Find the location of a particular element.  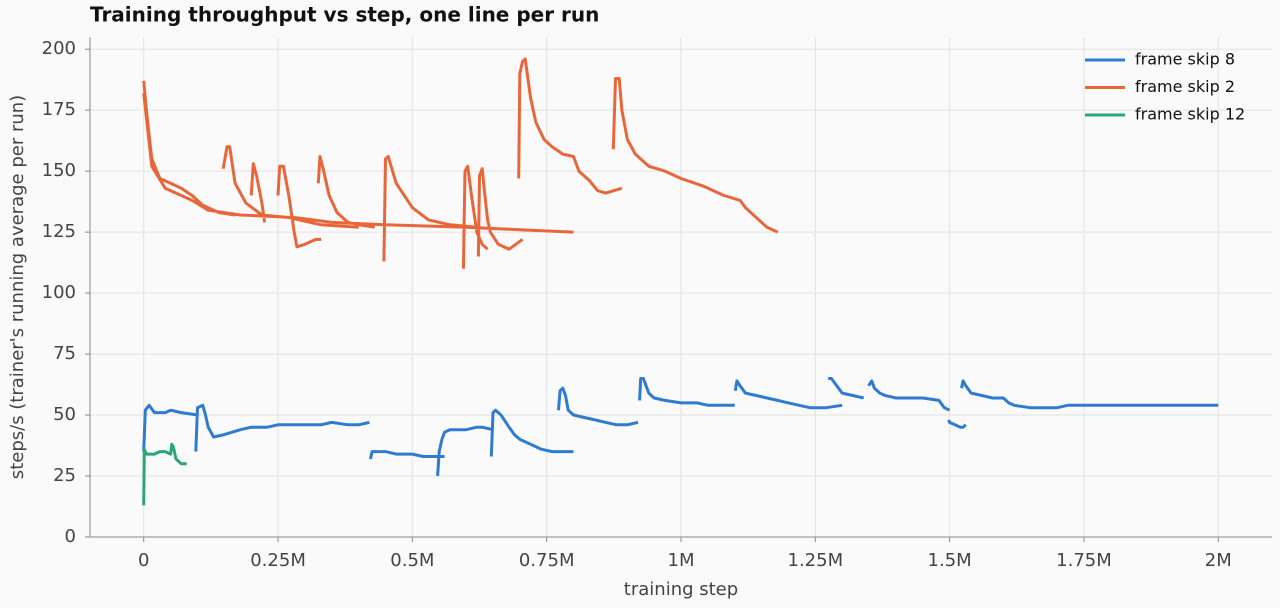

y-tick-label: 150 is located at coordinates (59, 170).